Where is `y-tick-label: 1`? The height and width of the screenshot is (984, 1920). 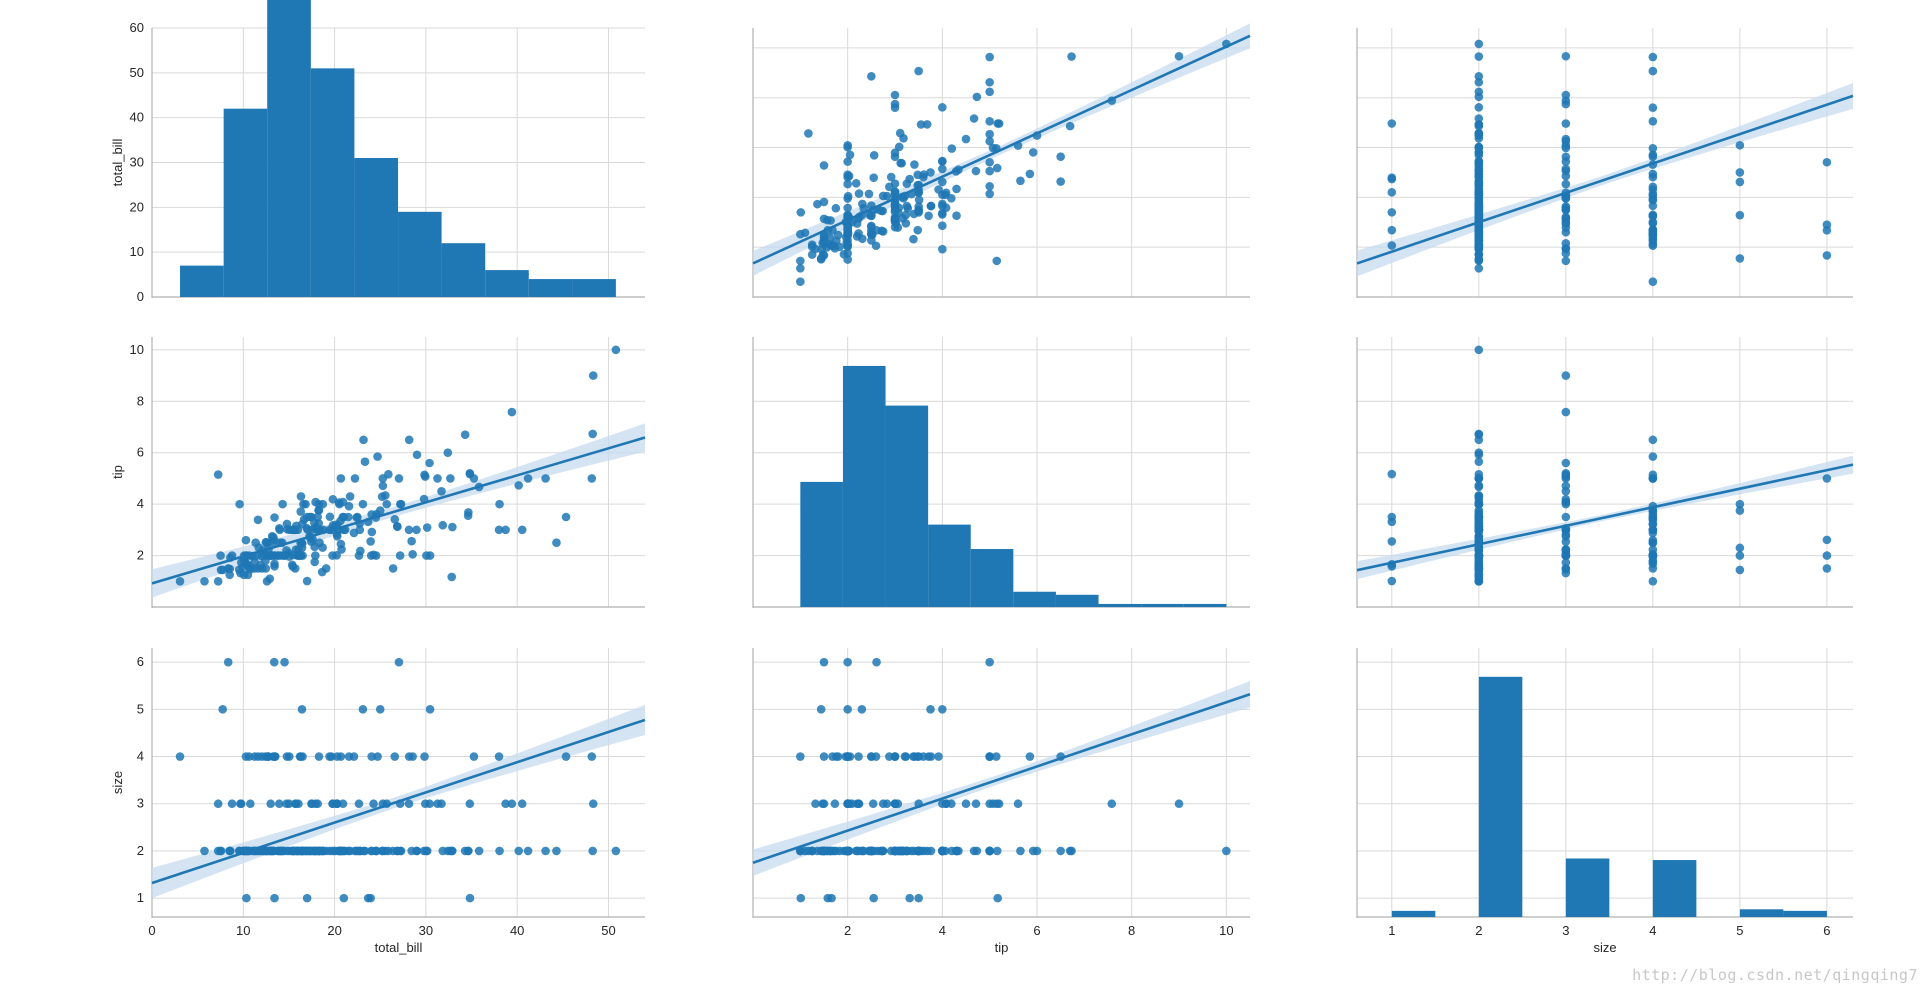
y-tick-label: 1 is located at coordinates (140, 897).